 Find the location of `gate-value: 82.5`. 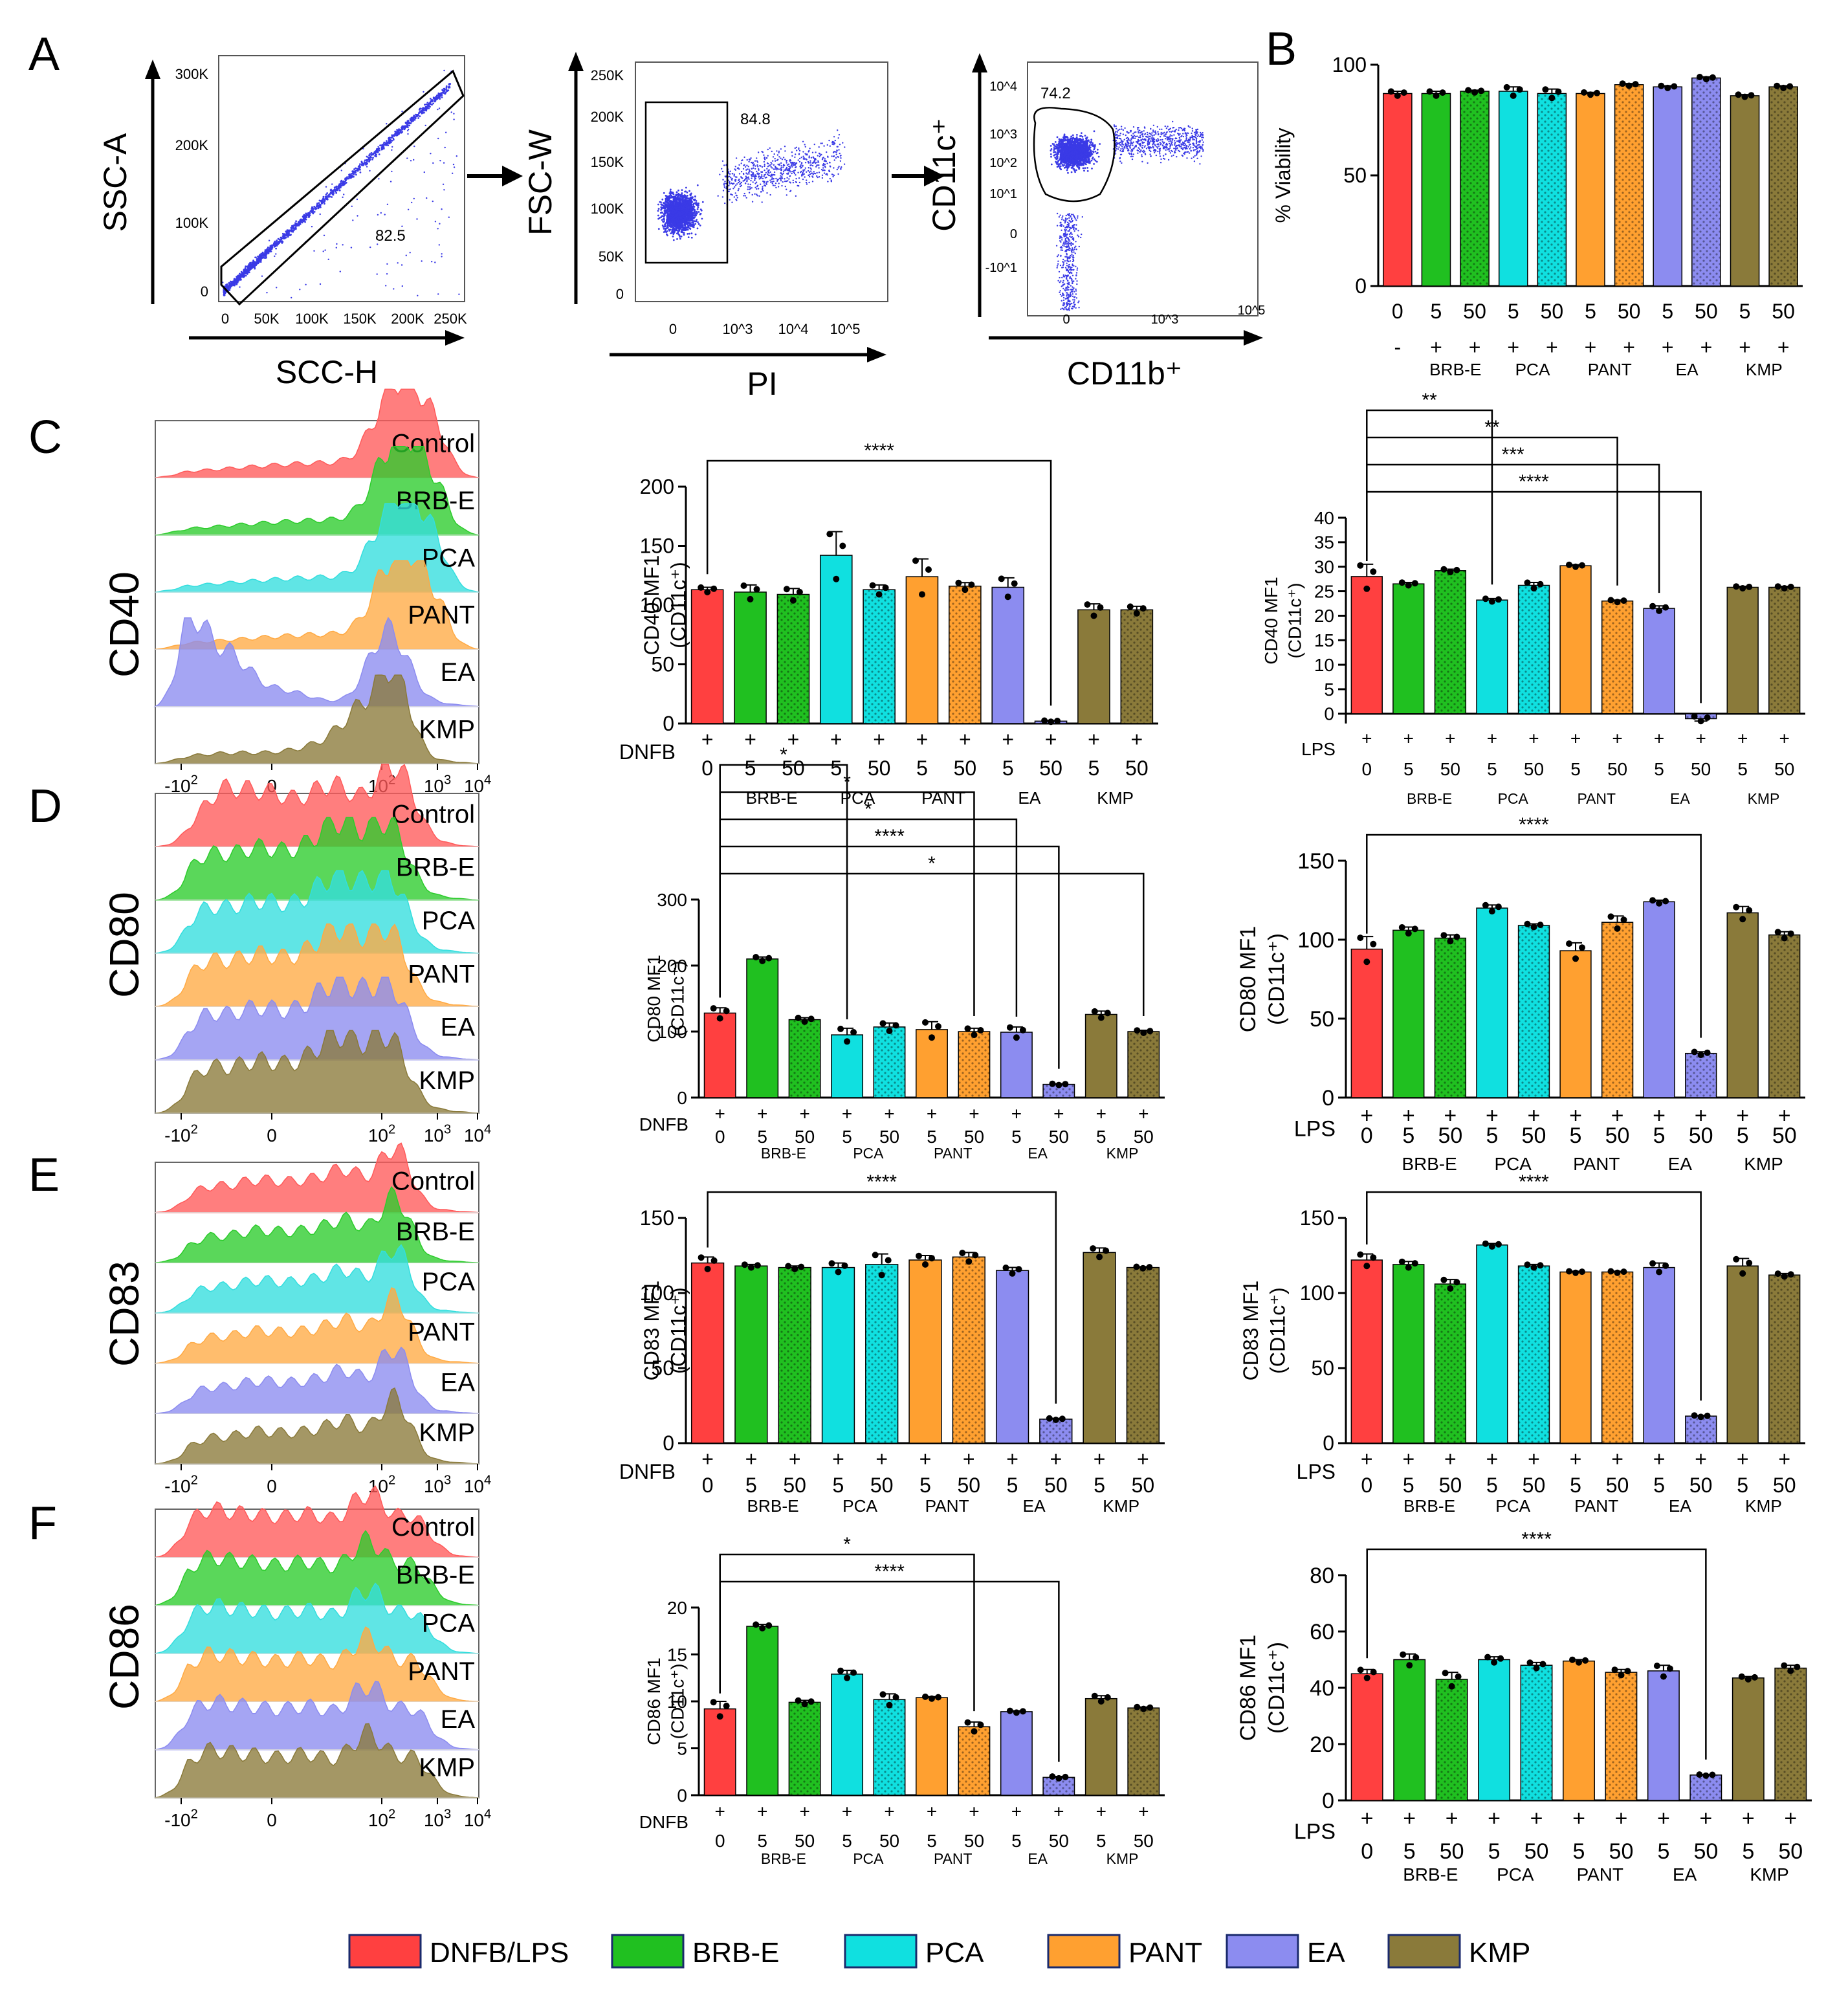

gate-value: 82.5 is located at coordinates (390, 236).